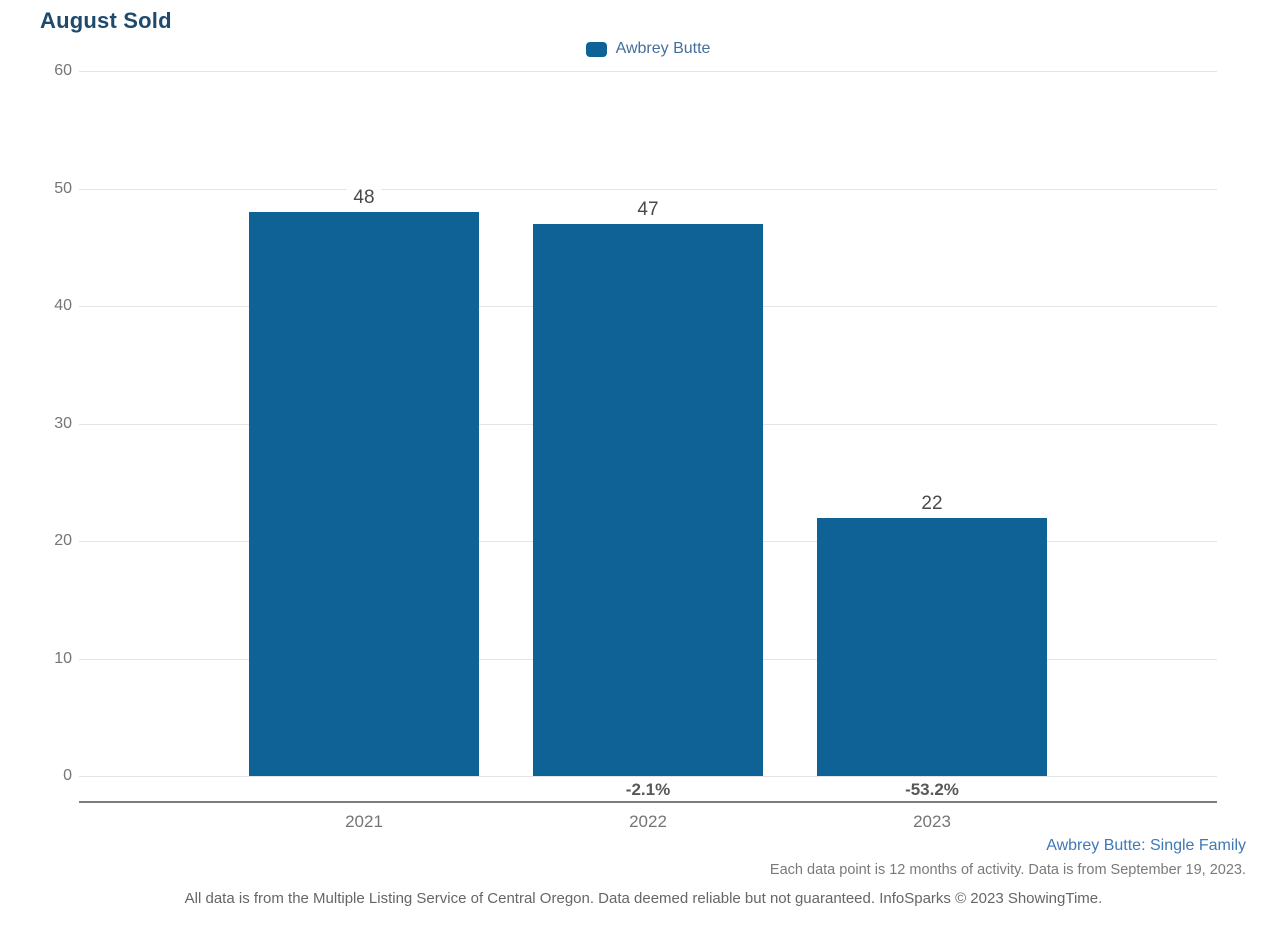 This screenshot has height=937, width=1287. Describe the element at coordinates (364, 494) in the screenshot. I see `bar-2021` at that location.